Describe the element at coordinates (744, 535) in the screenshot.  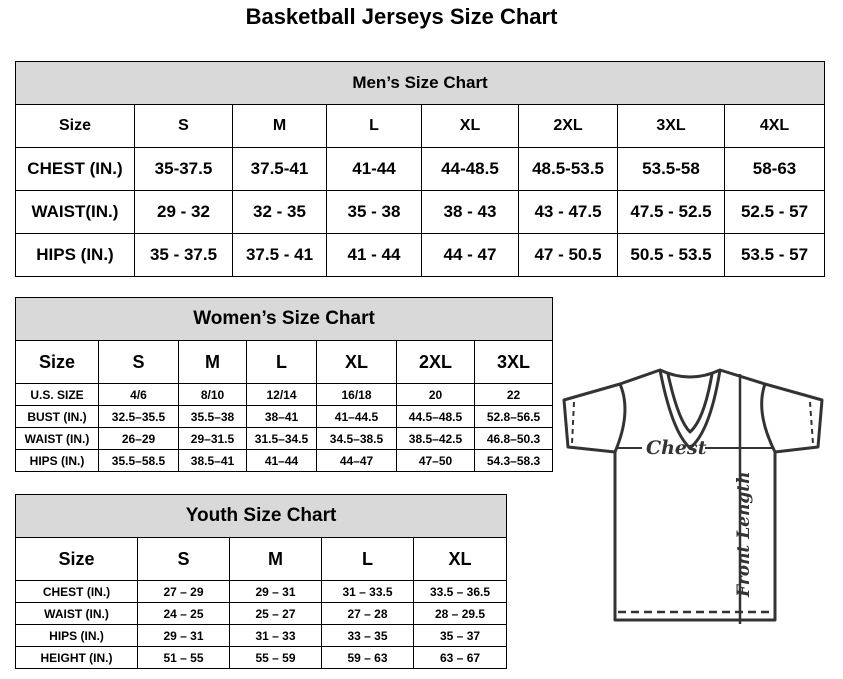
I see `front-length-label: Front Length` at that location.